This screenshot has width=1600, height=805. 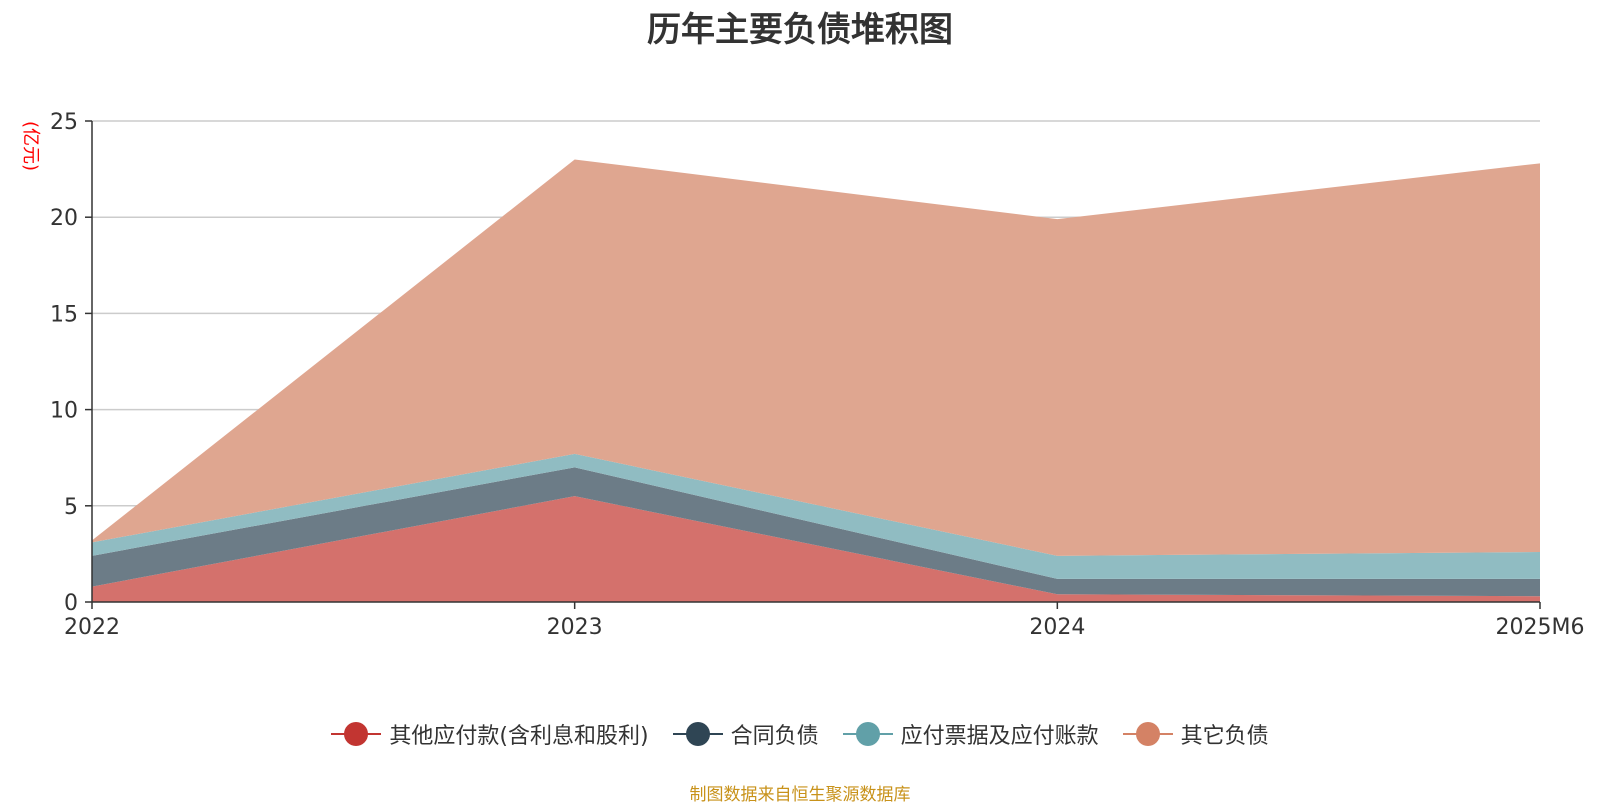 What do you see at coordinates (64, 411) in the screenshot?
I see `y-tick-label: 10` at bounding box center [64, 411].